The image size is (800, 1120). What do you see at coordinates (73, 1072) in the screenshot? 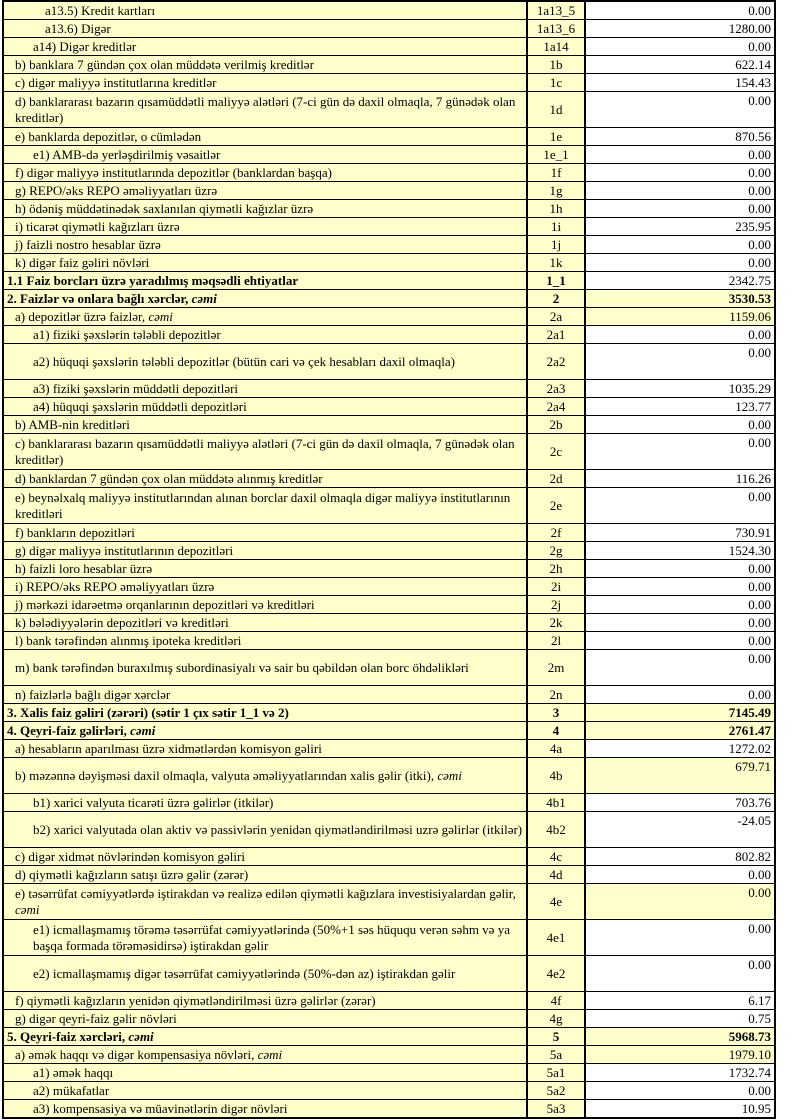
I see `row-label: a1) əmək haqqı` at bounding box center [73, 1072].